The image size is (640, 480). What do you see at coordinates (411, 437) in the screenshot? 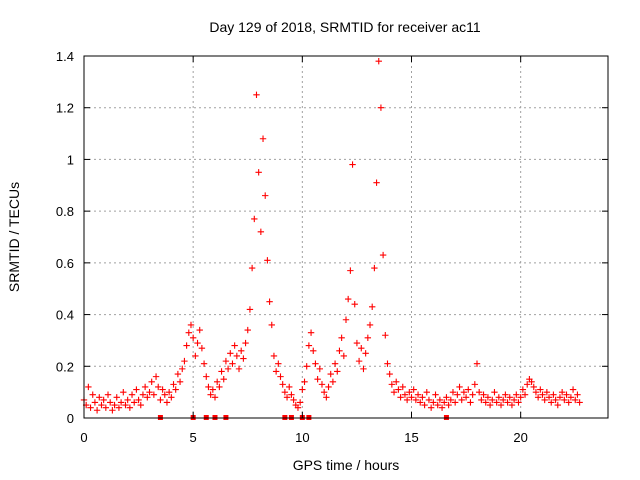
I see `x-tick-label: 15` at bounding box center [411, 437].